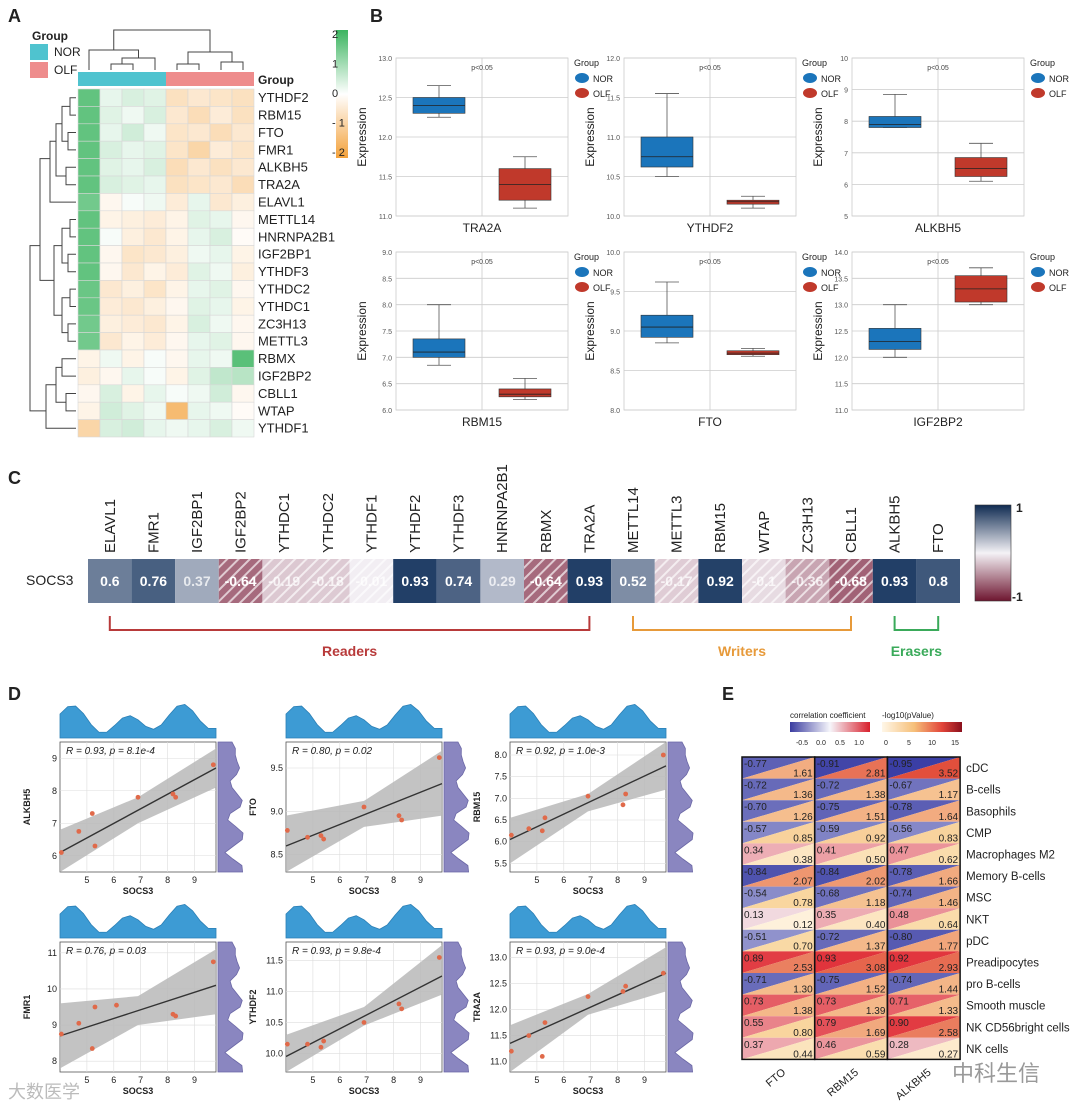  What do you see at coordinates (900, 894) in the screenshot?
I see `corr-value: -0.74` at bounding box center [900, 894].